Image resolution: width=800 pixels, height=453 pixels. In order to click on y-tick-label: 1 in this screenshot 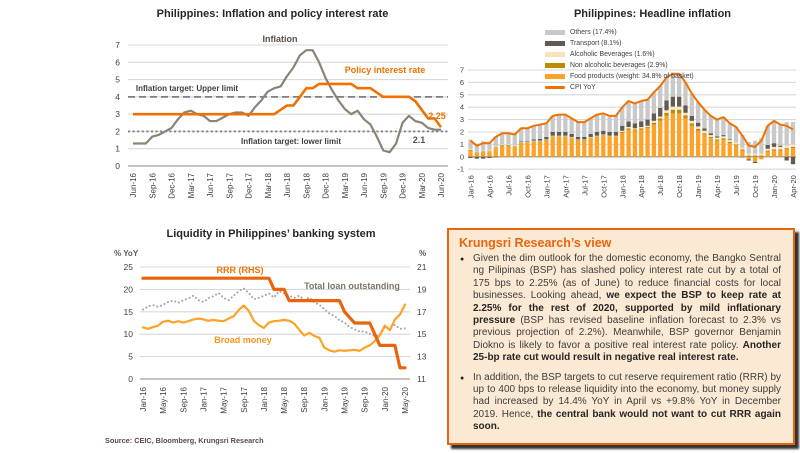, I will do `click(117, 149)`.